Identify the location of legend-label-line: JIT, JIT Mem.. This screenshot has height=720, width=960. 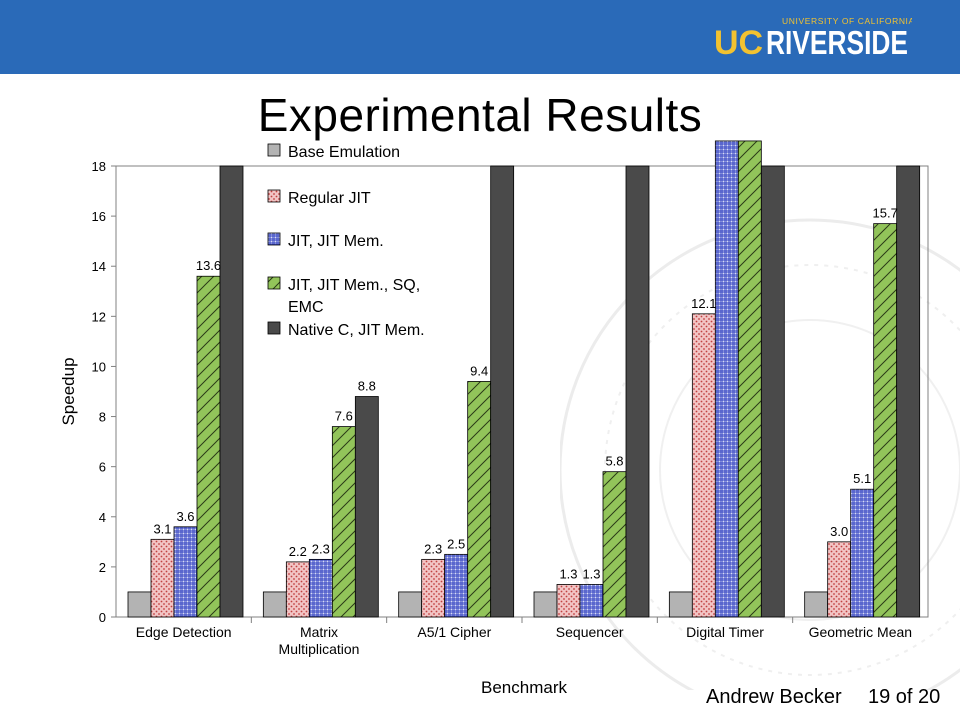
(336, 241).